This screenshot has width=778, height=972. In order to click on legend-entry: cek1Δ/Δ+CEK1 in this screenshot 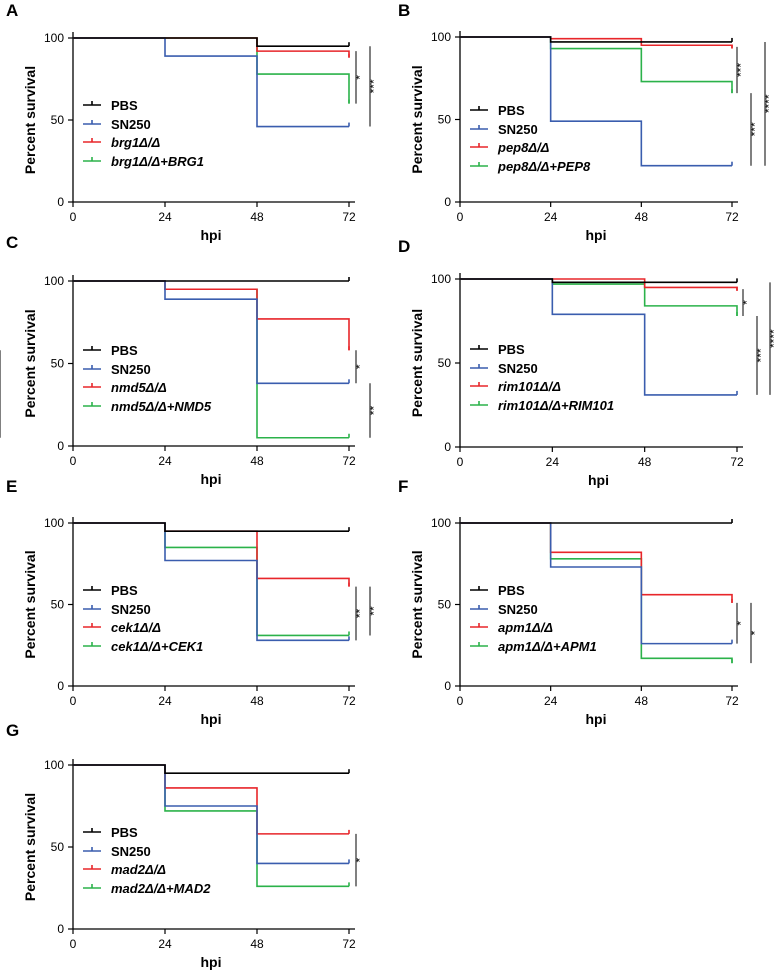, I will do `click(157, 646)`.